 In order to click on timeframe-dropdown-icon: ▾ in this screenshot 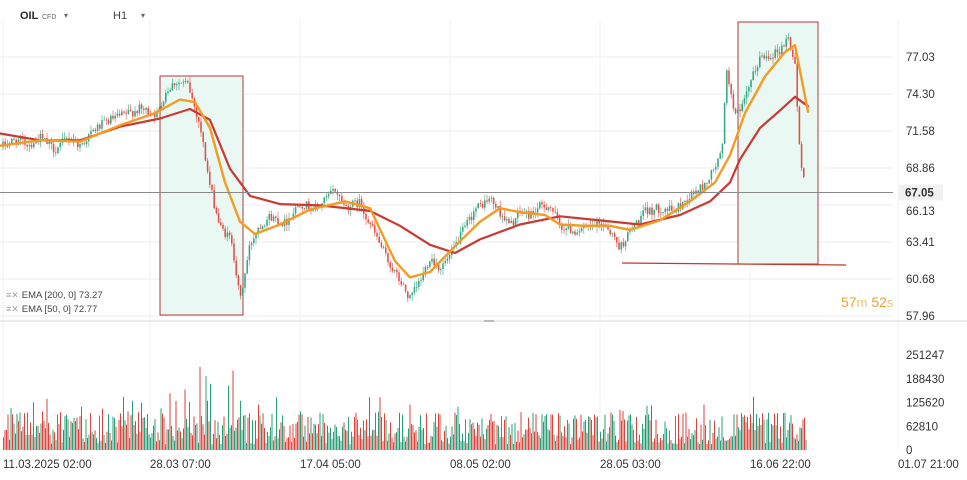, I will do `click(143, 15)`.